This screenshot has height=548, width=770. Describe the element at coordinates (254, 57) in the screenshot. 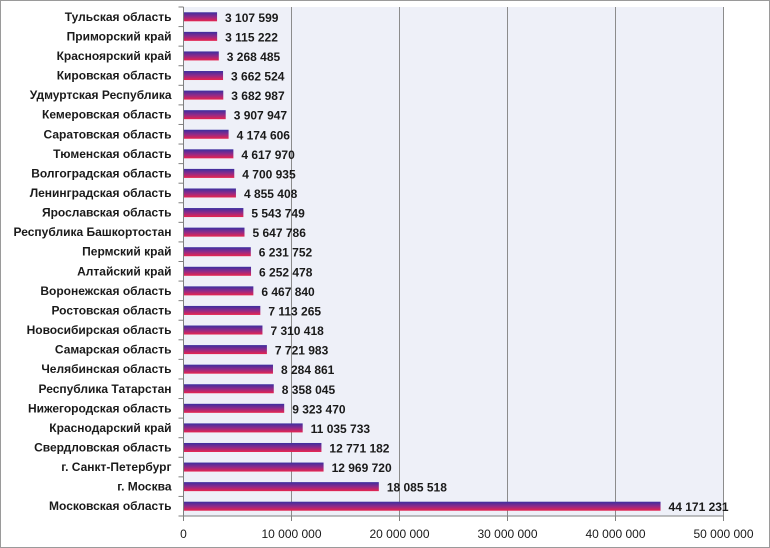

I see `data-label: 3 268 485` at that location.